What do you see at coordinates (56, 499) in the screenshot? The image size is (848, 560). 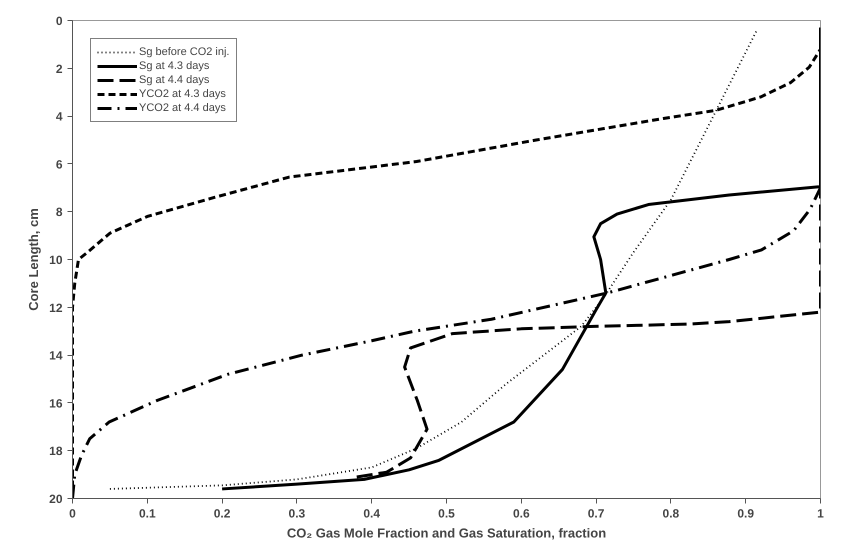 I see `y-tick-label: 20` at bounding box center [56, 499].